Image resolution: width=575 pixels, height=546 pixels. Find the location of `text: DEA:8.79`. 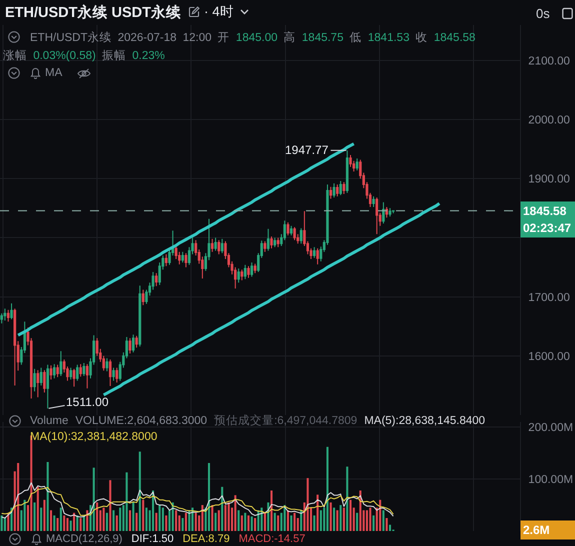

text: DEA:8.79 is located at coordinates (206, 538).